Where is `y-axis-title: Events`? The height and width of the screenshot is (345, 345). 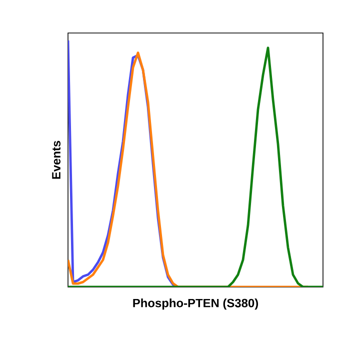 y-axis-title: Events is located at coordinates (56, 159).